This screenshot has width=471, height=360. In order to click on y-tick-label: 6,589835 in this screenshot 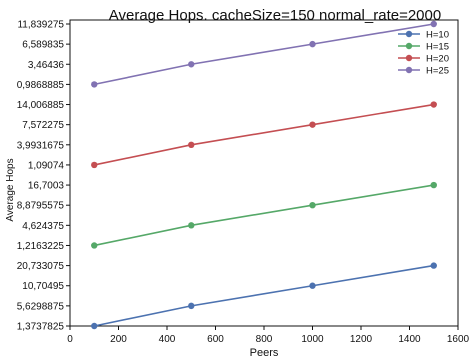, I will do `click(43, 45)`.